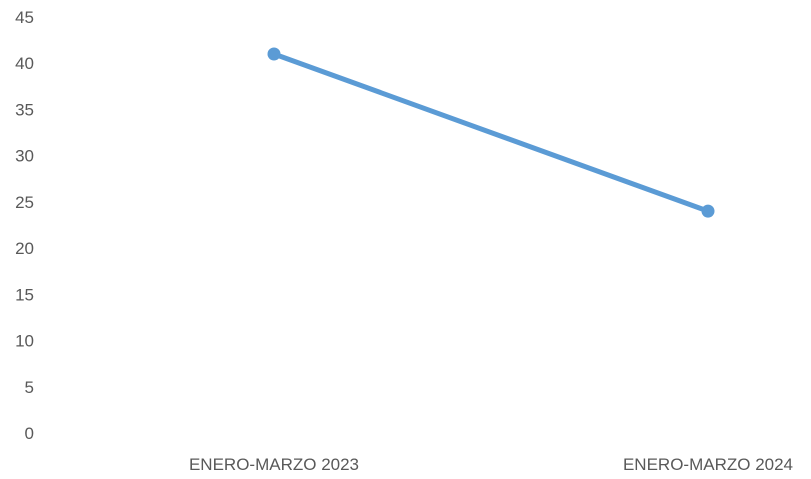  Describe the element at coordinates (24, 202) in the screenshot. I see `y-tick-label: 25` at that location.